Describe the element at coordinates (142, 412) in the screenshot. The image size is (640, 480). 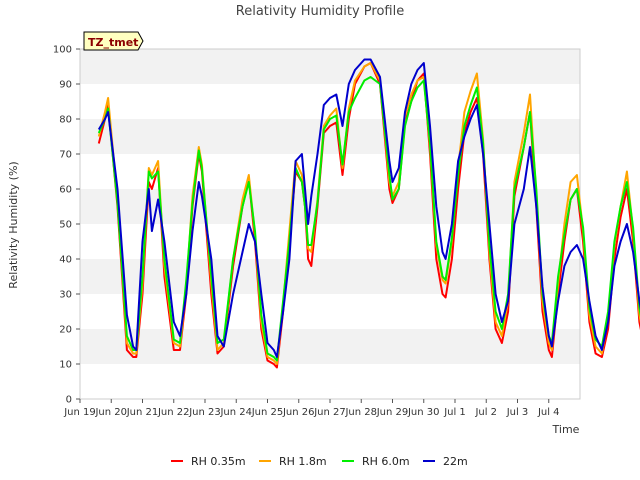
I see `x-tick-label: Jun 21` at that location.